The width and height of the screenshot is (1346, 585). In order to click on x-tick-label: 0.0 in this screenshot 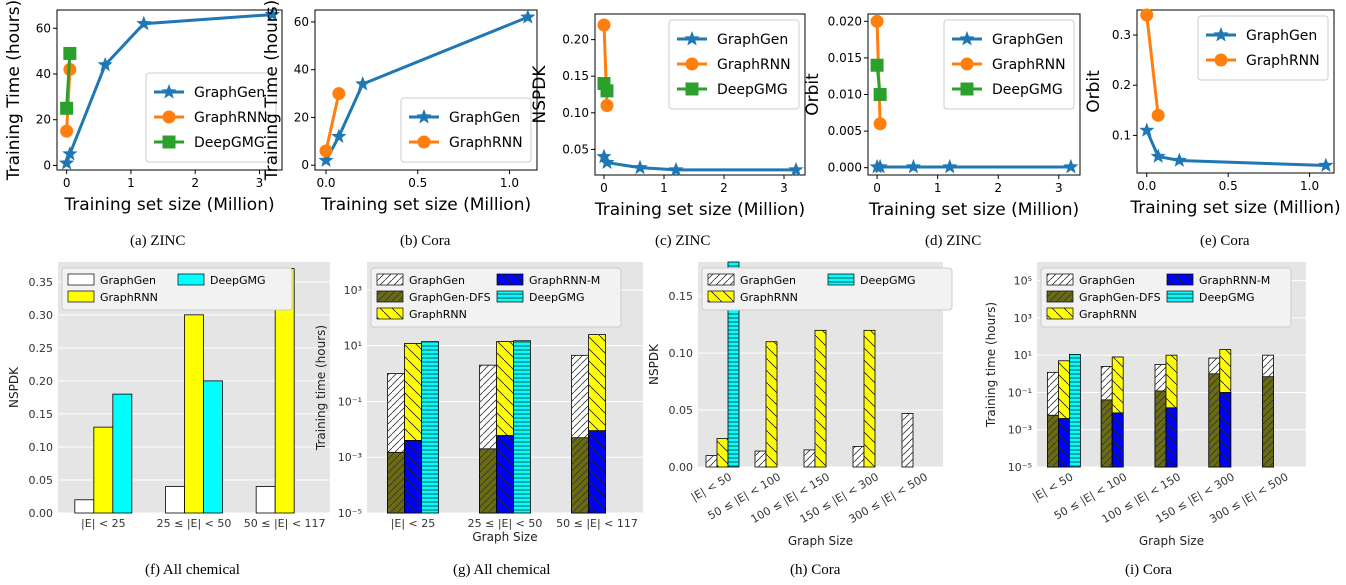, I will do `click(1146, 186)`.